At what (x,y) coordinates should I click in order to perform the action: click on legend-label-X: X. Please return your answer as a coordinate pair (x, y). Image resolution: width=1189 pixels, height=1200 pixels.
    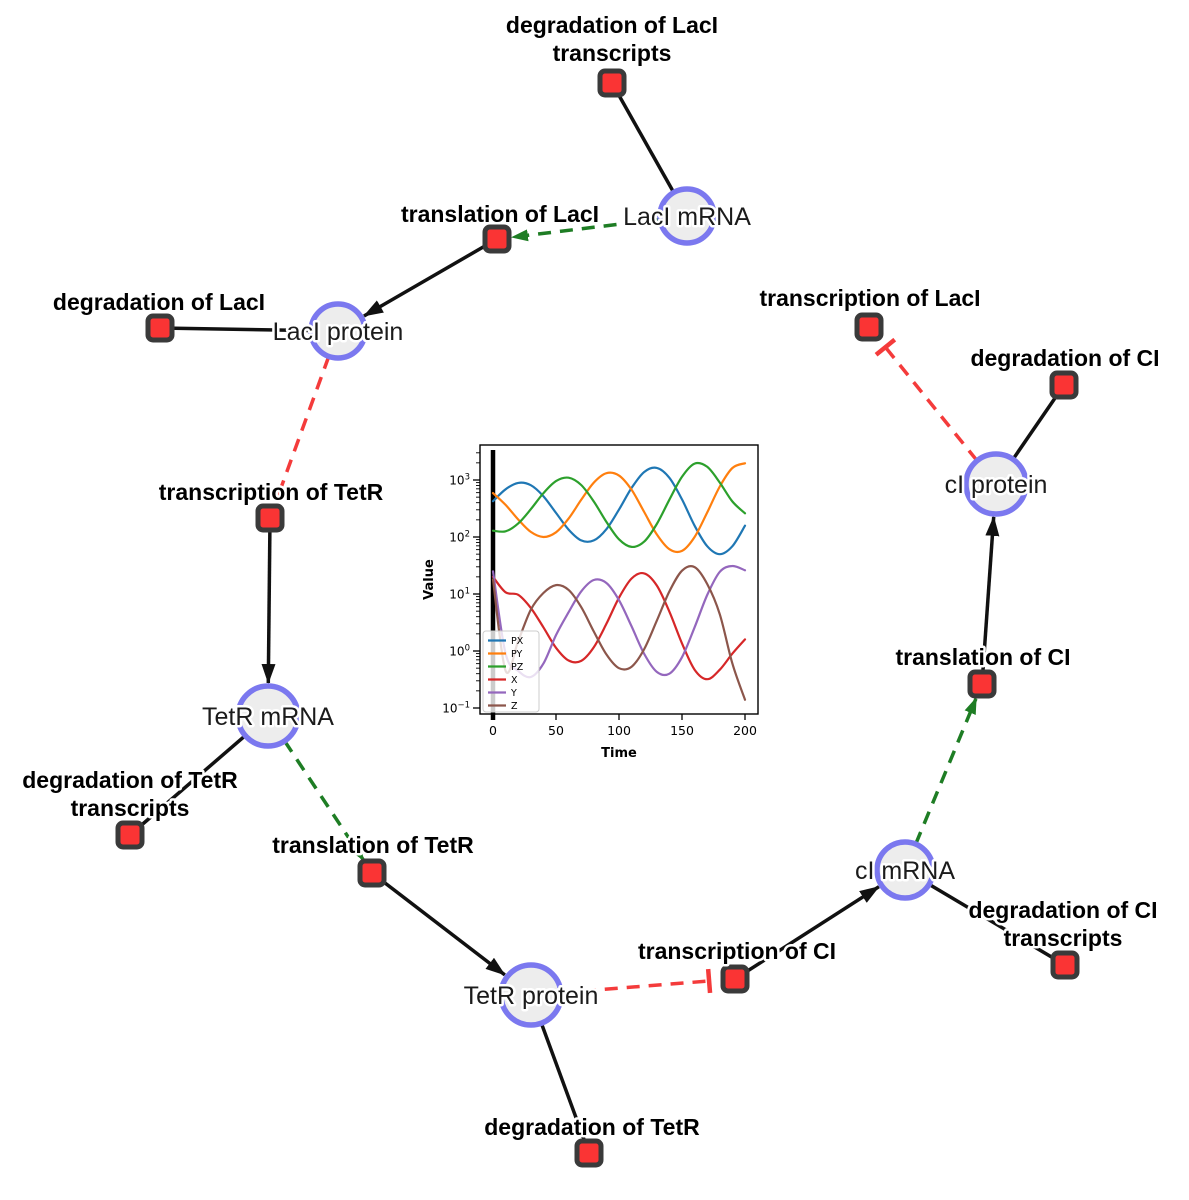
    Looking at the image, I should click on (514, 680).